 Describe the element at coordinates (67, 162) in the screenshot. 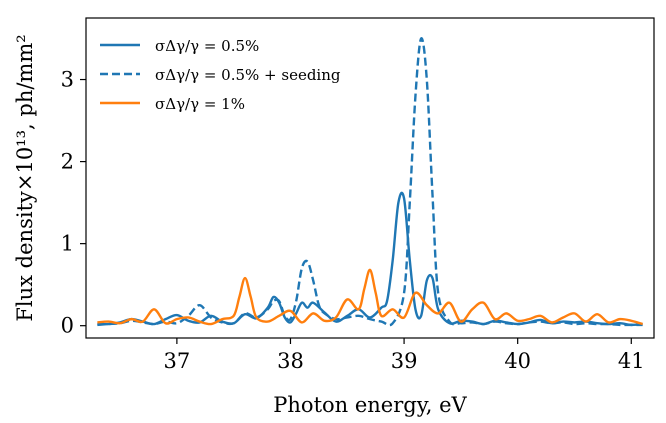

I see `y-tick-label: 2` at that location.